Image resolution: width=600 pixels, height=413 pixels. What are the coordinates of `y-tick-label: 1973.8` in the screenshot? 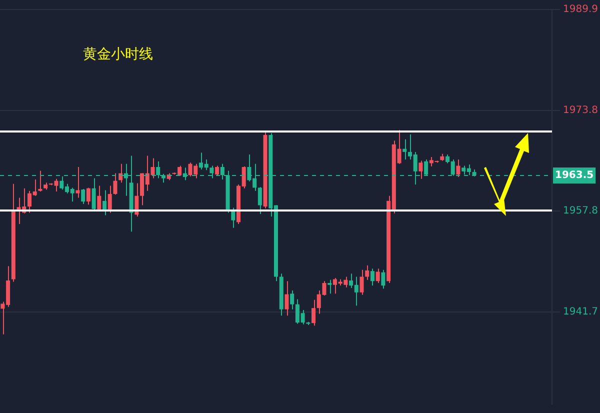 It's located at (580, 110).